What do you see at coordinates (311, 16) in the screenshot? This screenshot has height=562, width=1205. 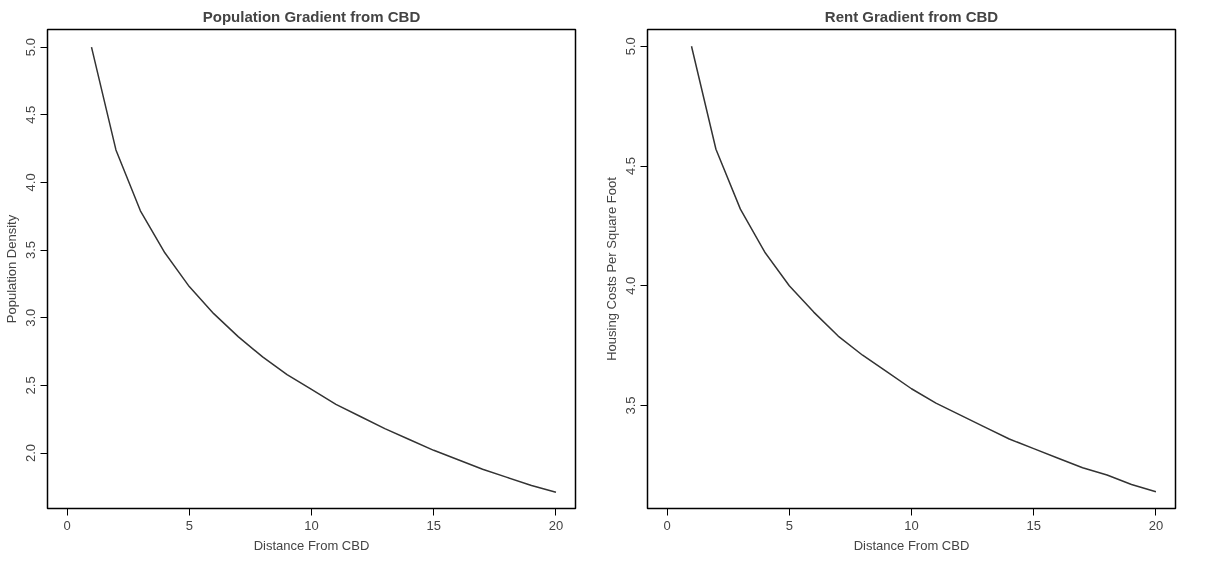 I see `chart-title: Population Gradient from CBD` at bounding box center [311, 16].